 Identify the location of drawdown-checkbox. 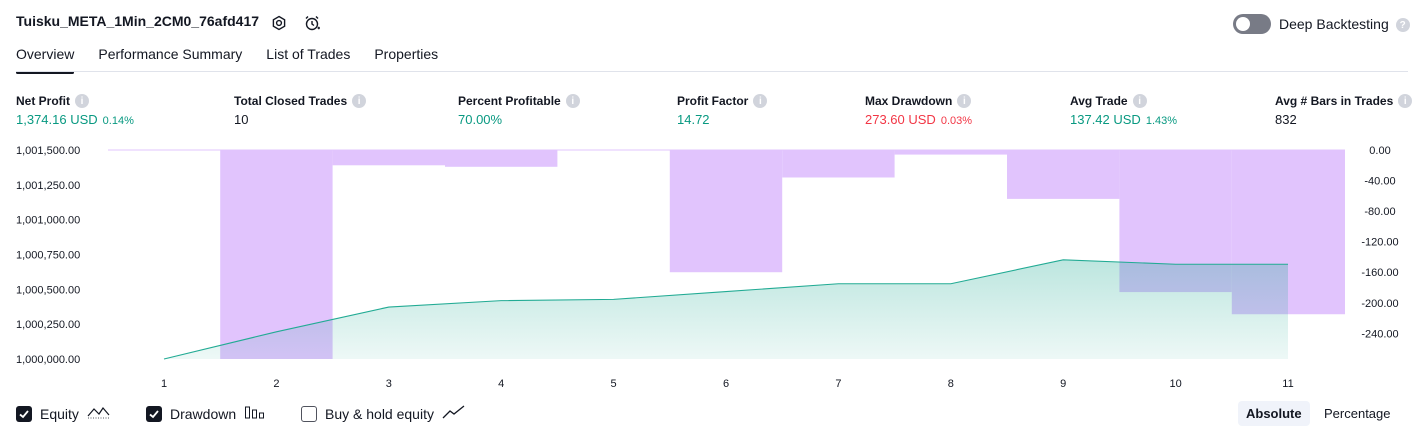
(154, 413).